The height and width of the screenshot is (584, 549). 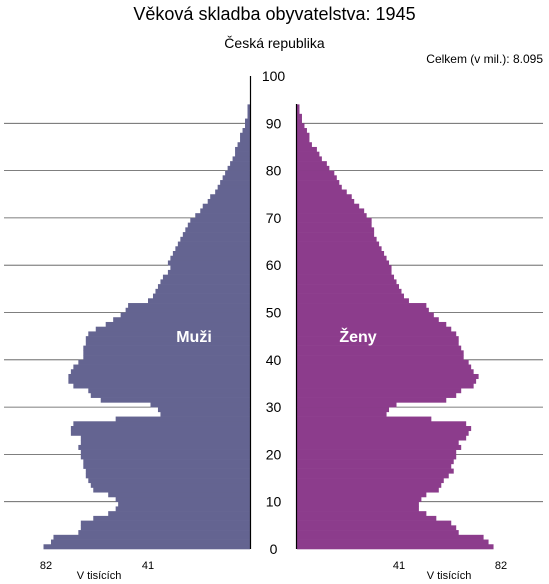 What do you see at coordinates (274, 123) in the screenshot?
I see `age-tick-label-90: 90` at bounding box center [274, 123].